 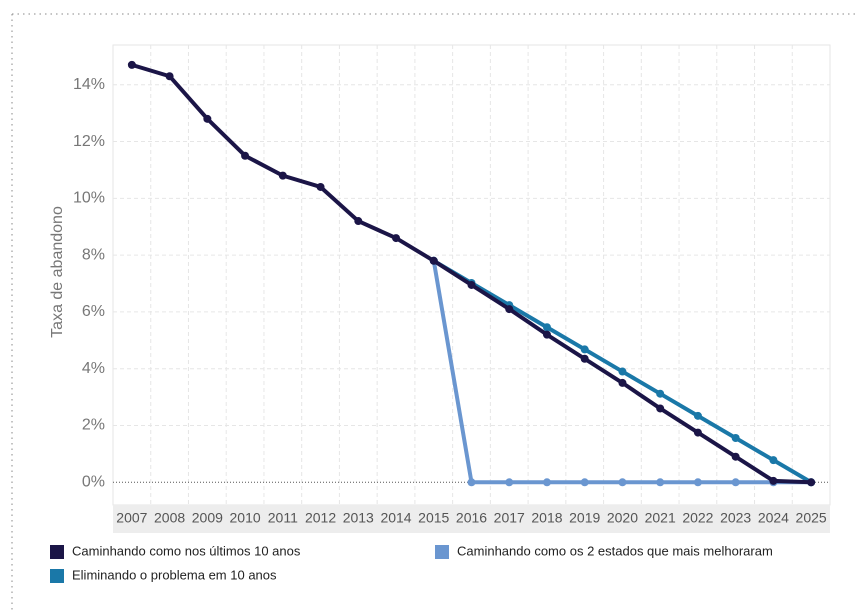 What do you see at coordinates (93, 482) in the screenshot?
I see `y-tick-label: 0%` at bounding box center [93, 482].